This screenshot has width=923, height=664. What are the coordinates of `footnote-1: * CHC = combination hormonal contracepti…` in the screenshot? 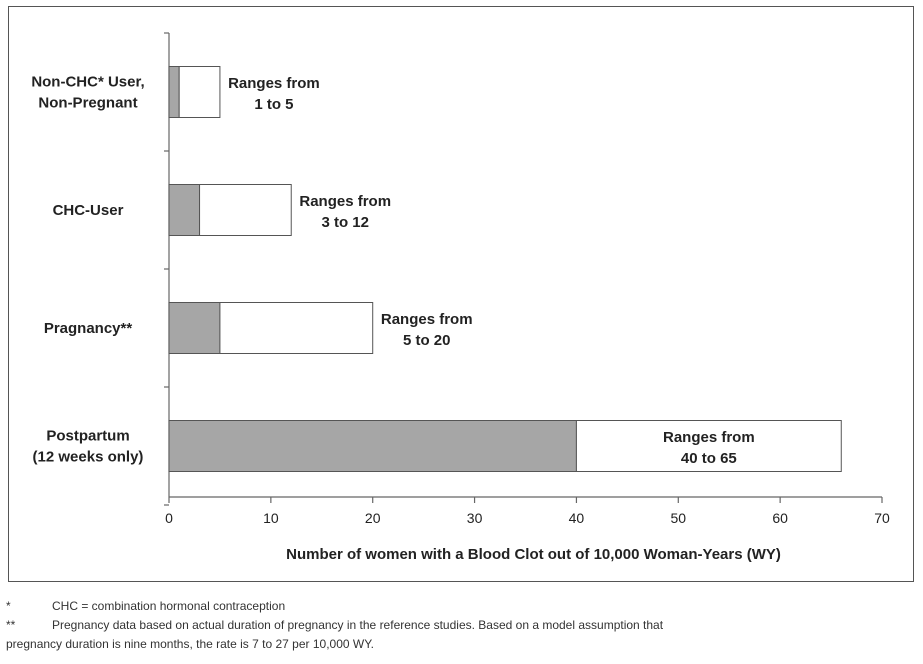 It's located at (456, 606).